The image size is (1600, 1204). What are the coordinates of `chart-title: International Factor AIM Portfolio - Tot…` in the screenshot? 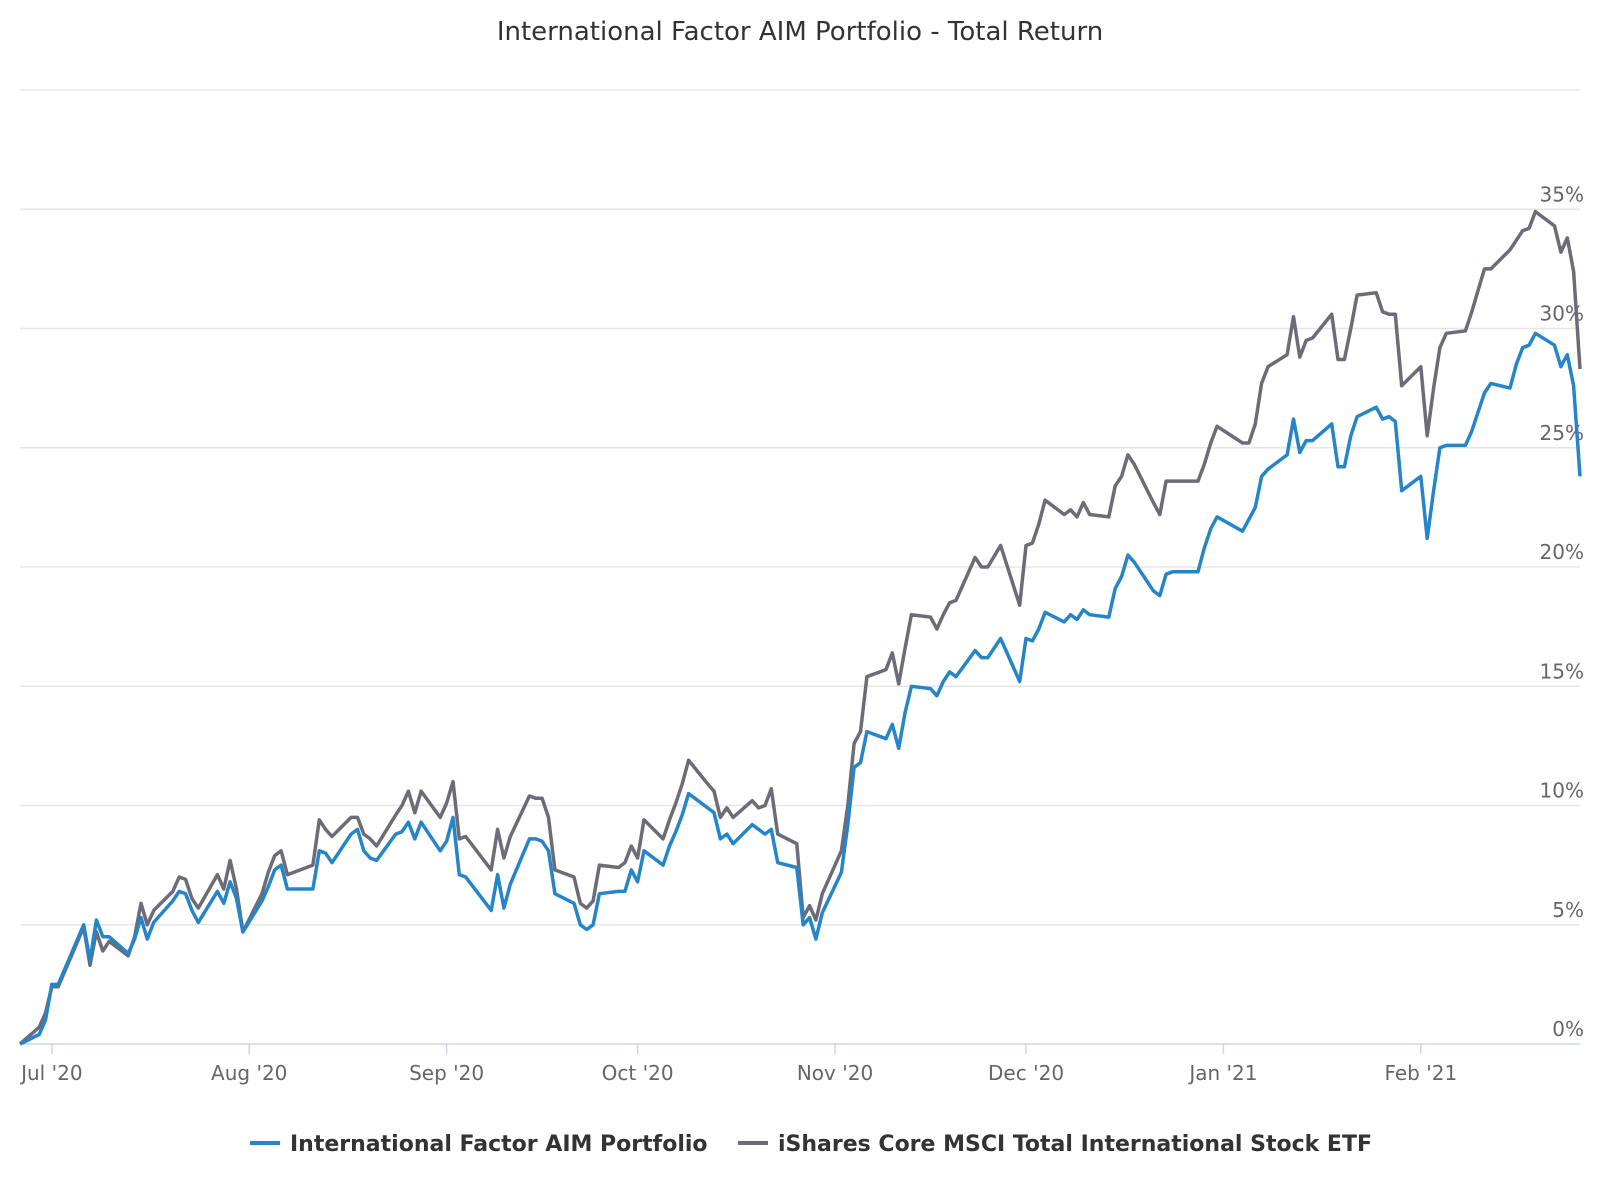 It's located at (800, 32).